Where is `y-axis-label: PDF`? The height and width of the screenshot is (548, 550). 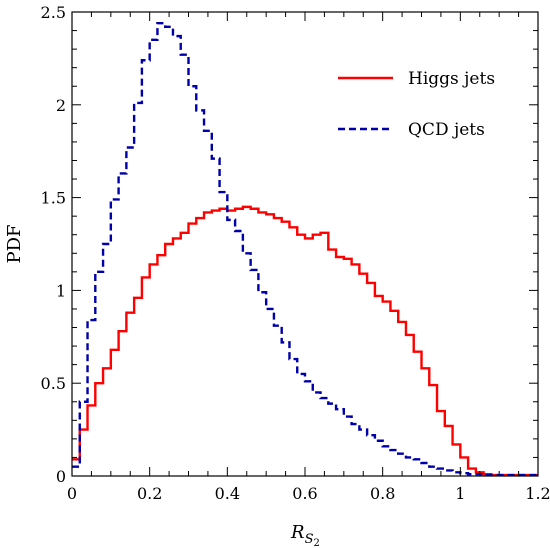 y-axis-label: PDF is located at coordinates (14, 243).